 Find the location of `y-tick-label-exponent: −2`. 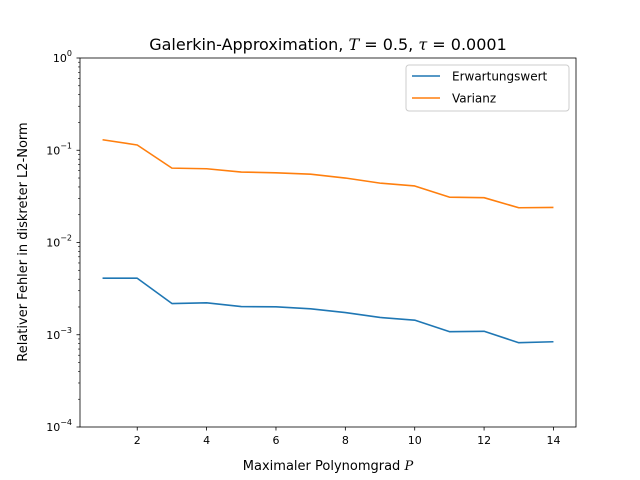

y-tick-label-exponent: −2 is located at coordinates (66, 238).